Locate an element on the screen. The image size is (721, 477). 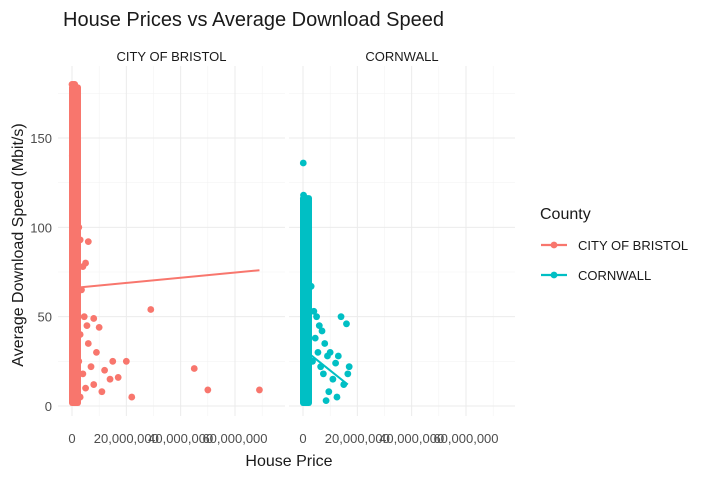
y-tick-label: 100 is located at coordinates (41, 227).